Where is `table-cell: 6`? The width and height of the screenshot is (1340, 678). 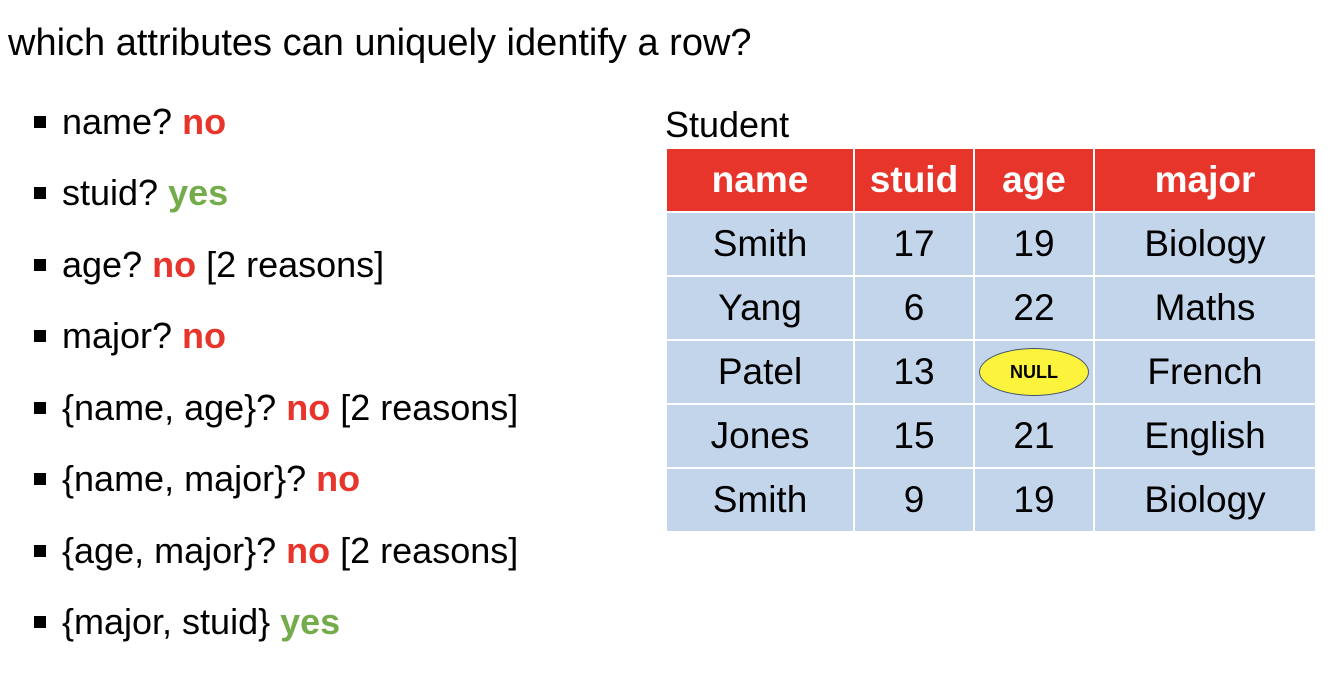
table-cell: 6 is located at coordinates (914, 308).